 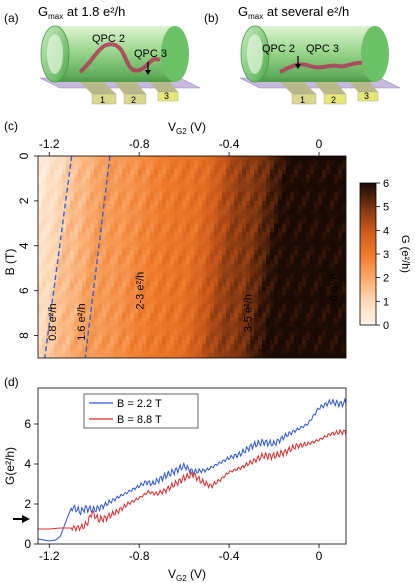 I want to click on heatmap-ytick-label: 2, so click(x=24, y=200).